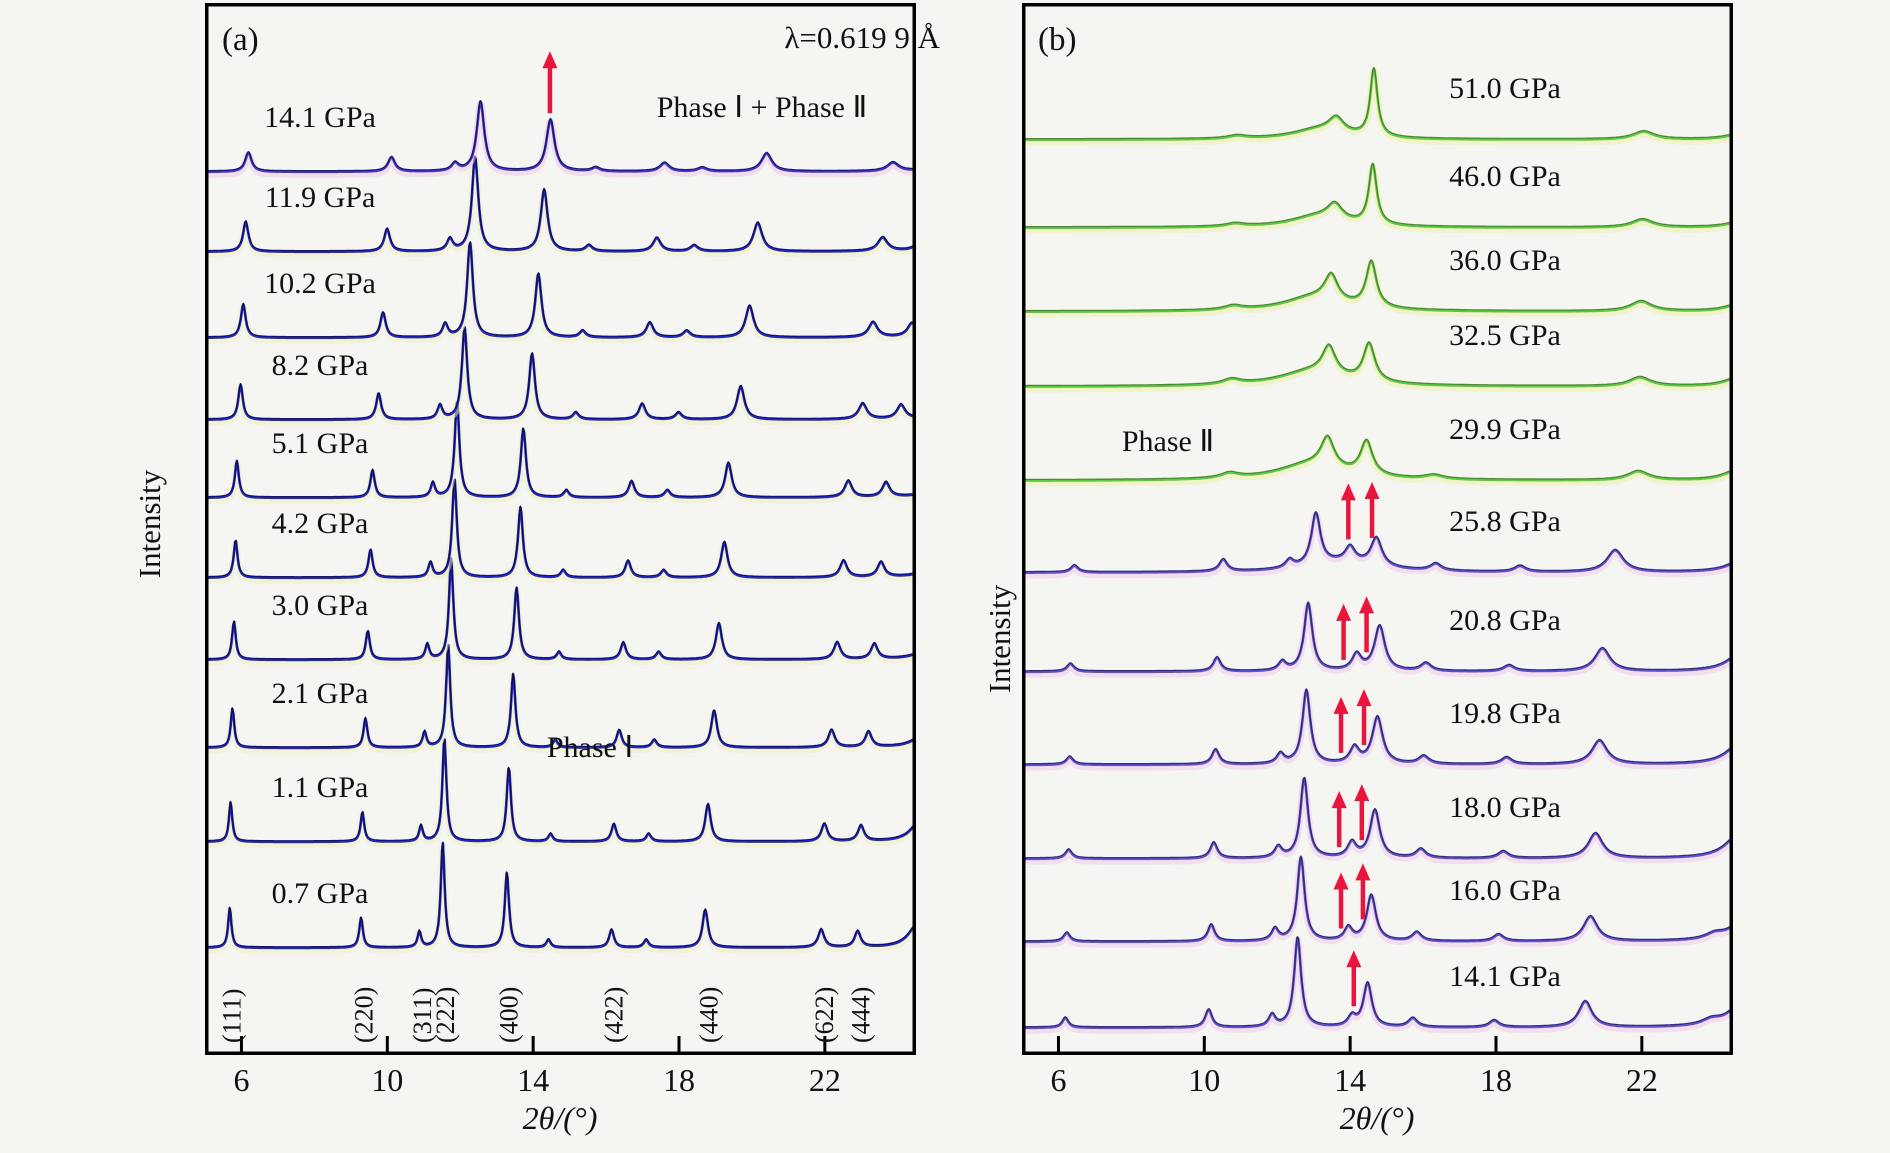  Describe the element at coordinates (824, 1015) in the screenshot. I see `miller-index-label: (622)` at that location.